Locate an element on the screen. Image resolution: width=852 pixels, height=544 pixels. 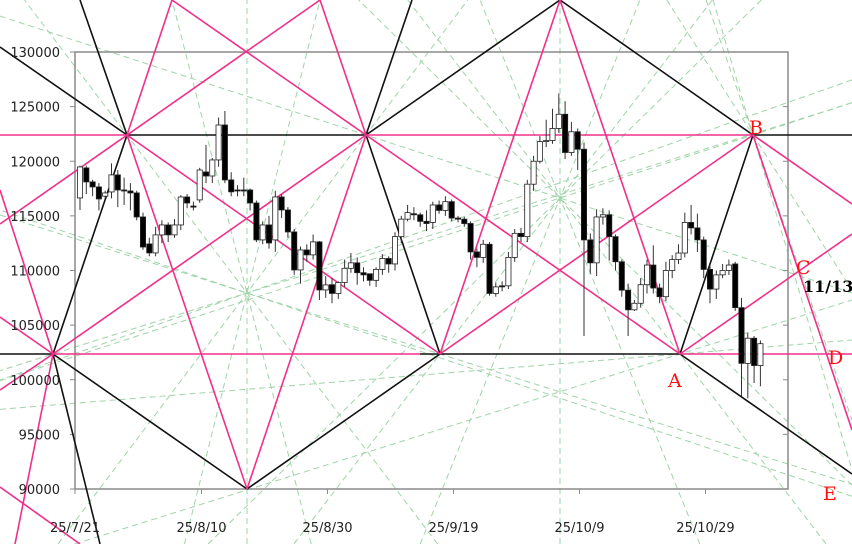
date-note-label: 11/13 is located at coordinates (827, 286).